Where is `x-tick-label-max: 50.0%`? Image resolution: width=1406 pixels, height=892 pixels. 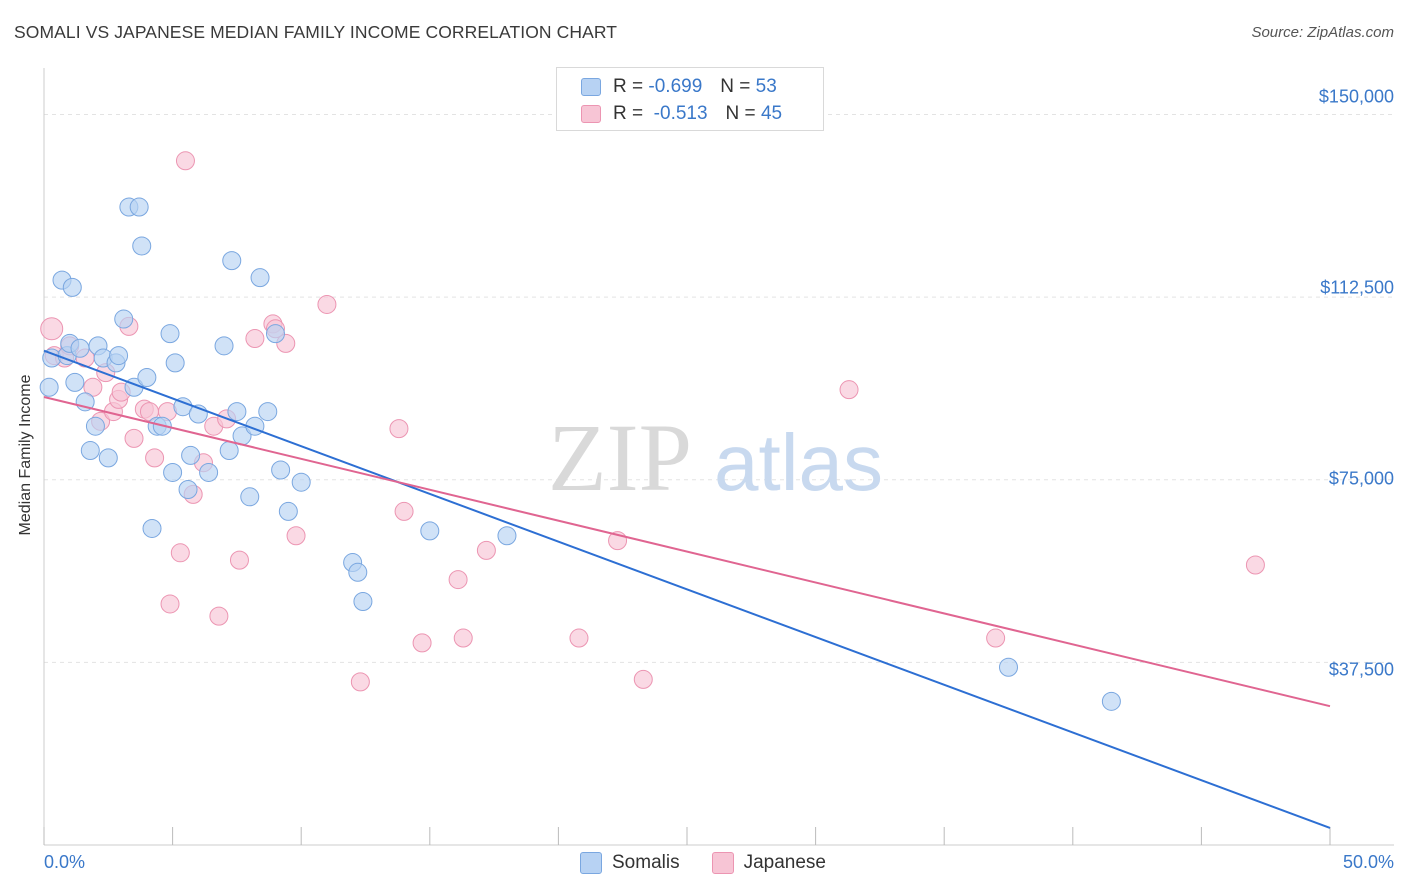 x-tick-label-max: 50.0% is located at coordinates (1368, 862).